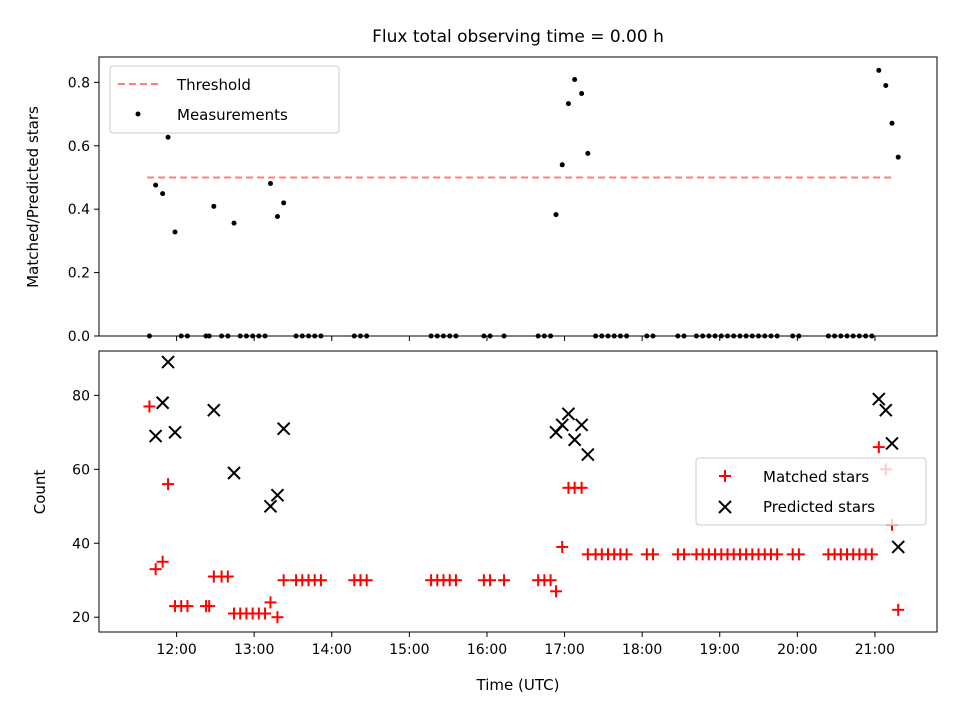 This screenshot has width=960, height=724. Describe the element at coordinates (254, 650) in the screenshot. I see `x-tick-label: 13:00` at that location.